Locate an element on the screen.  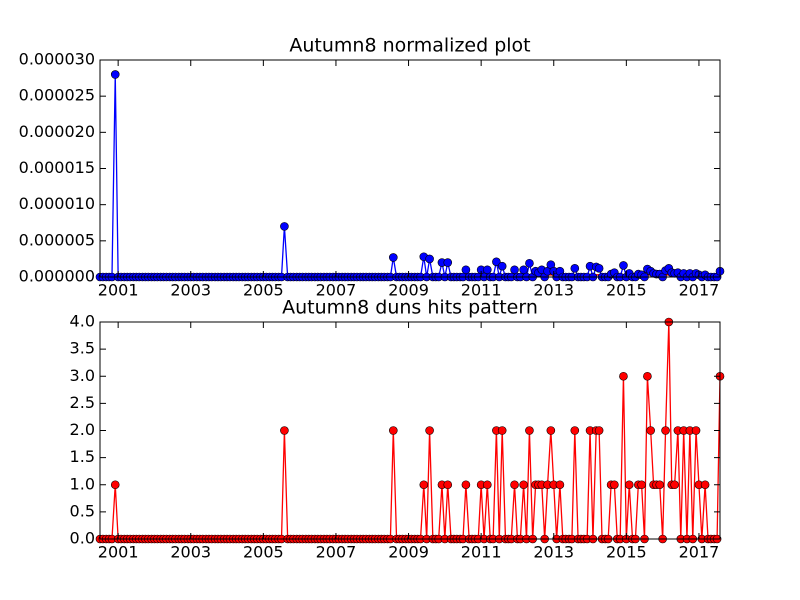
y-tick-label: 0.000020 is located at coordinates (57, 131).